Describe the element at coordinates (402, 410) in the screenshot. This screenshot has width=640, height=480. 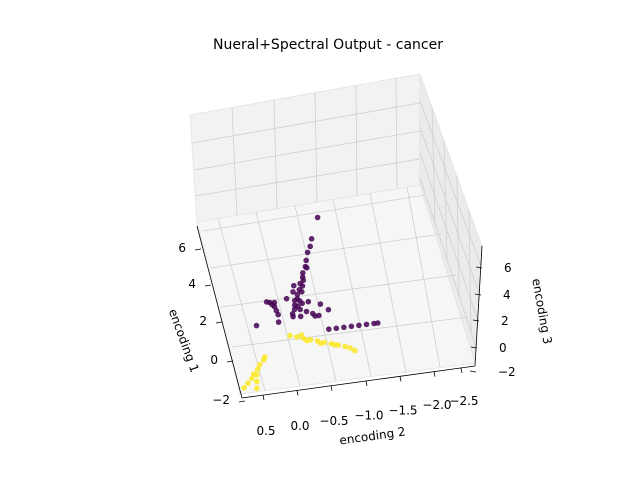
I see `y-tick-label: −1.5` at that location.